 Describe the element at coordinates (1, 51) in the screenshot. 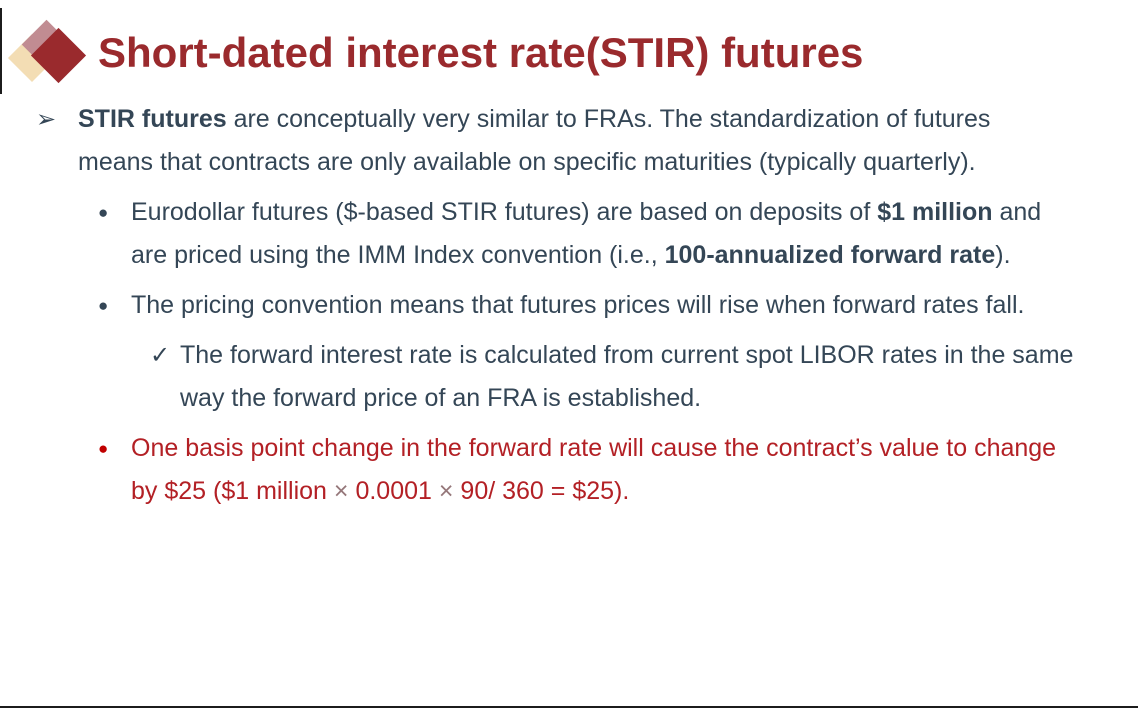

I see `slide-left-edge` at that location.